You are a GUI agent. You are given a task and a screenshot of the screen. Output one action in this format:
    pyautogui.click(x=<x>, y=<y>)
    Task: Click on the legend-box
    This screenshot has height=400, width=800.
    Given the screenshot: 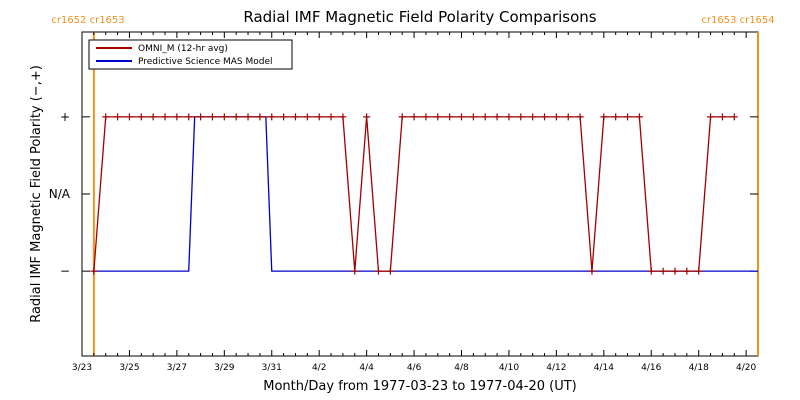 What is the action you would take?
    pyautogui.click(x=190, y=54)
    